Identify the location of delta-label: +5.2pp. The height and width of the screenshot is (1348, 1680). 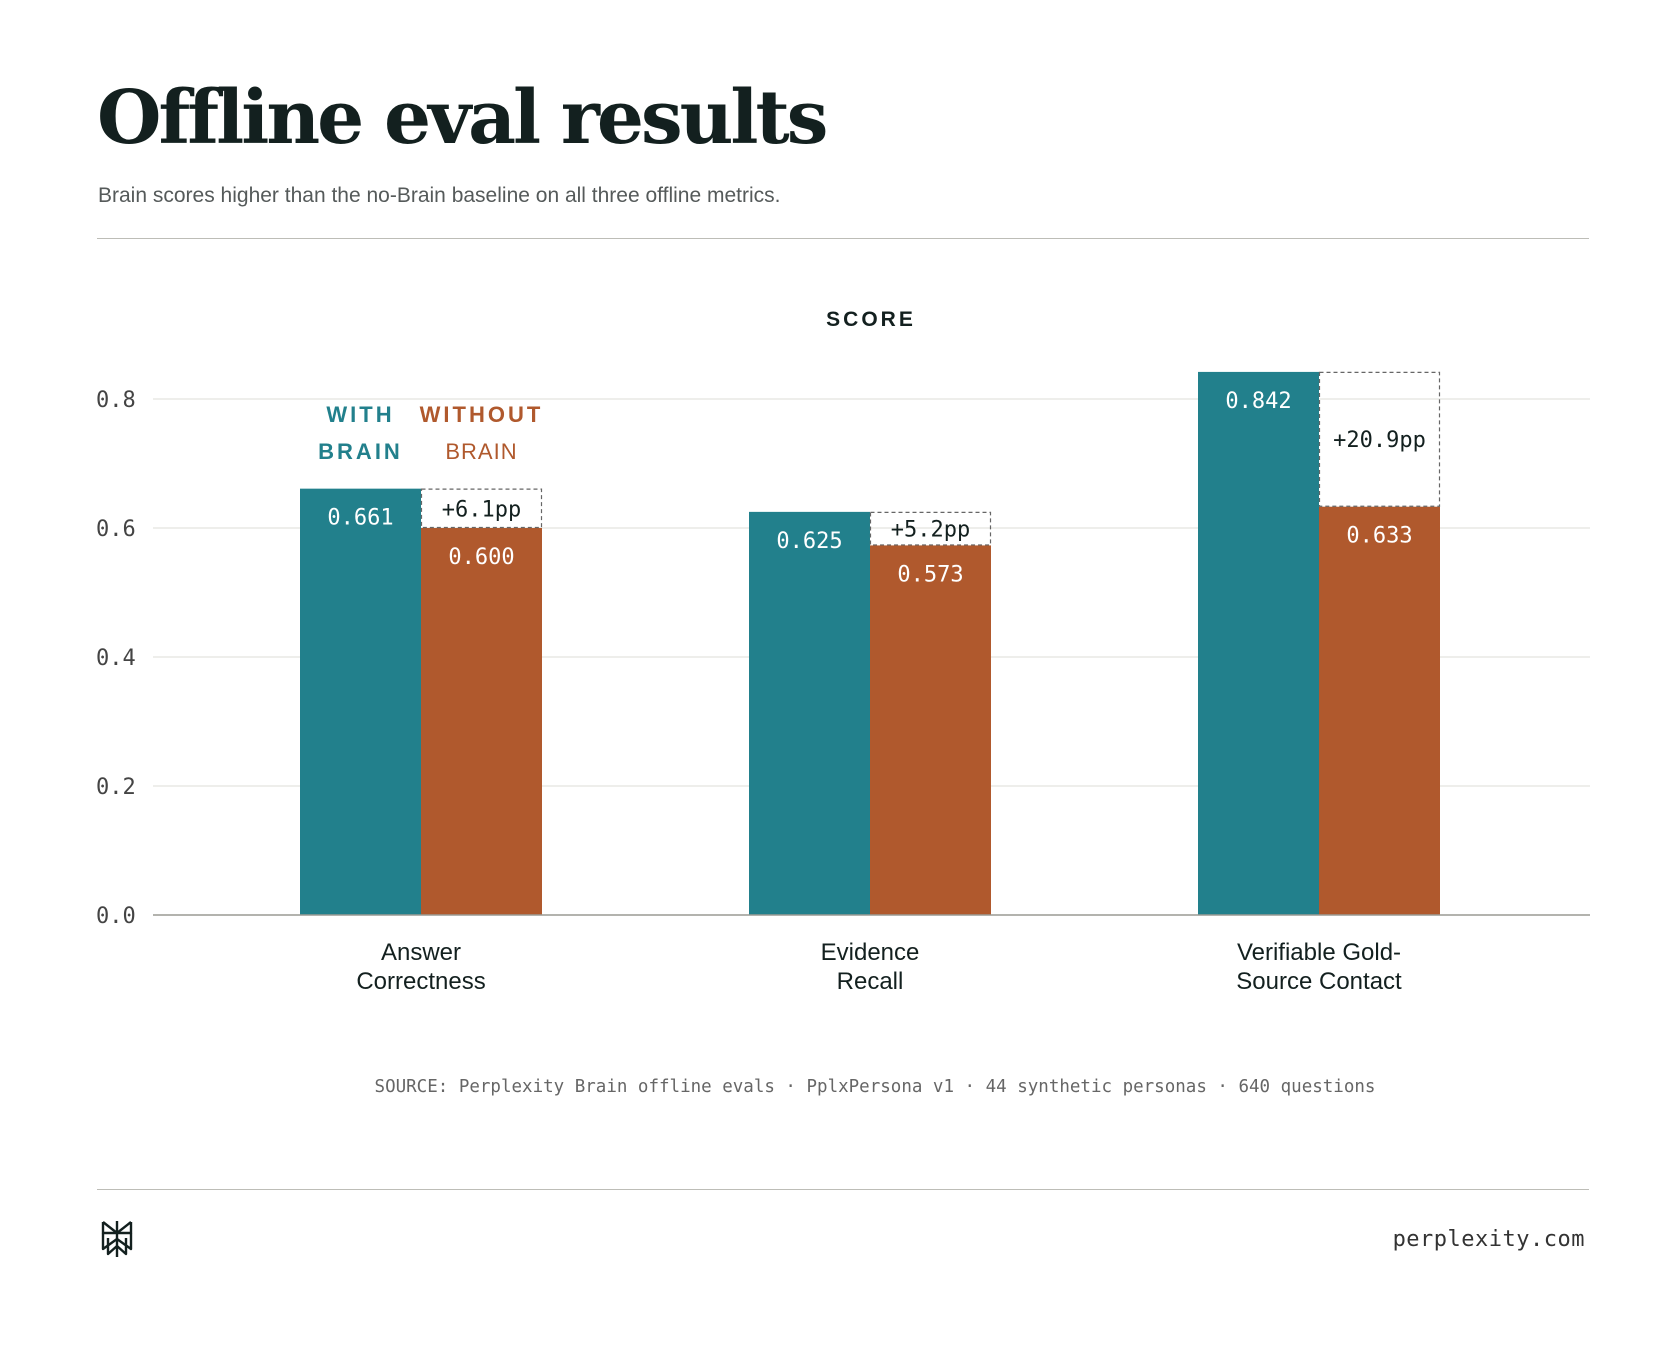
(930, 530).